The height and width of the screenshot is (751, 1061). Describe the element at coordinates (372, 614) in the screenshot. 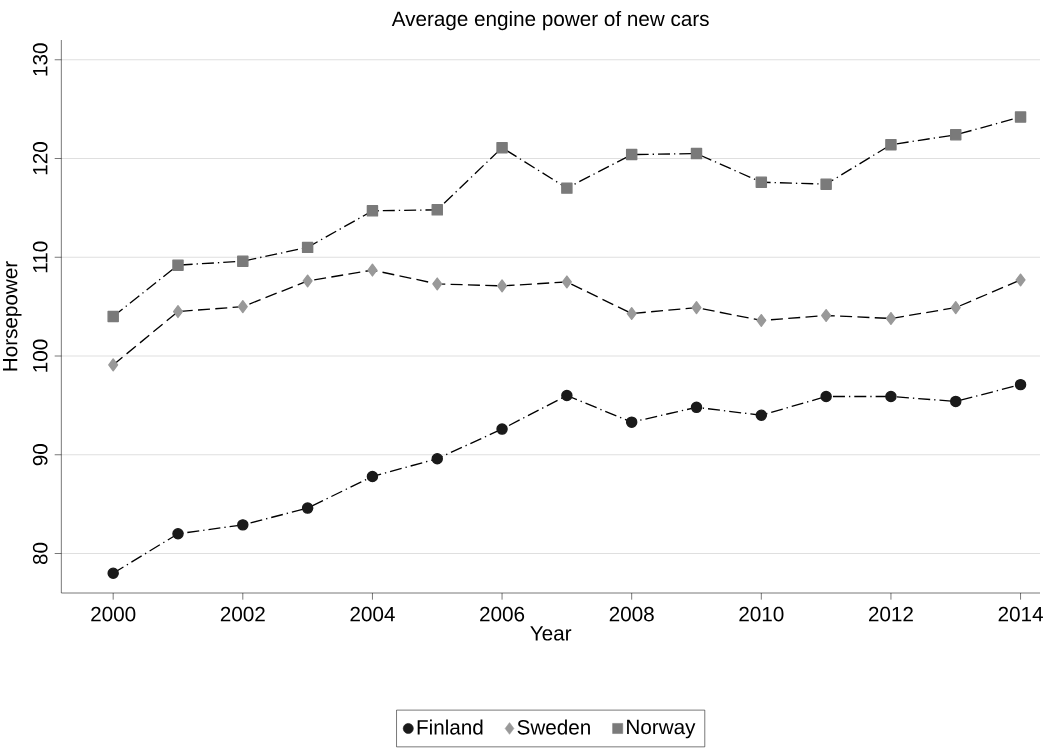

I see `x-tick-label: 2004` at that location.